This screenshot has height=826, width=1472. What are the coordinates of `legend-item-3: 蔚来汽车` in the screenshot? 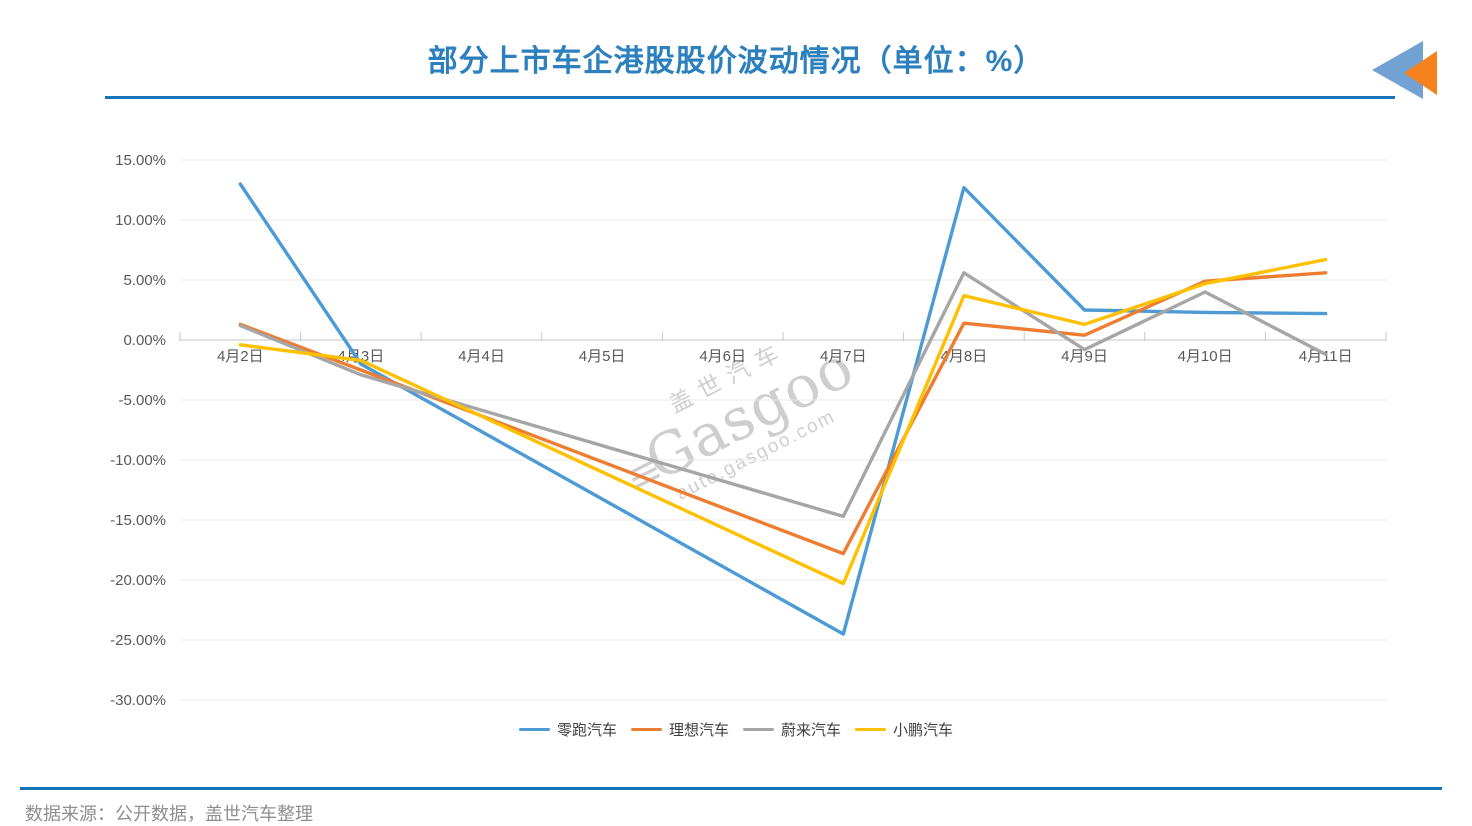 It's located at (792, 729).